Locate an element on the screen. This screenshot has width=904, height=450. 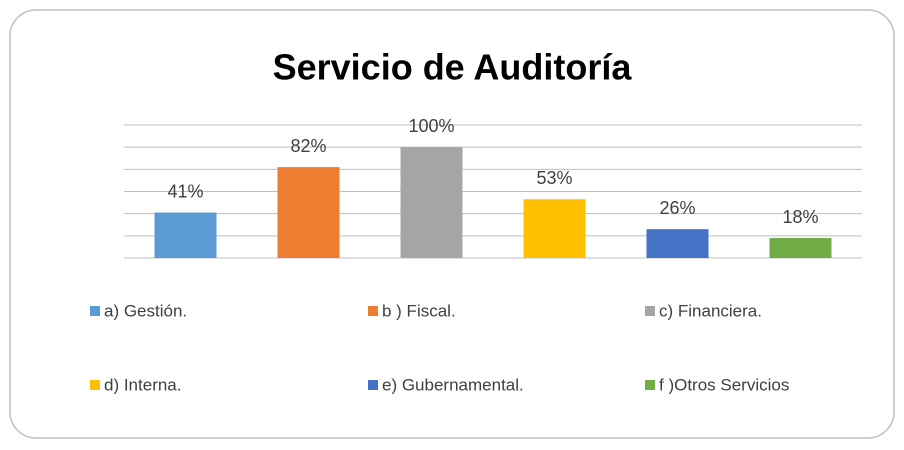
data-label: 82% is located at coordinates (308, 146).